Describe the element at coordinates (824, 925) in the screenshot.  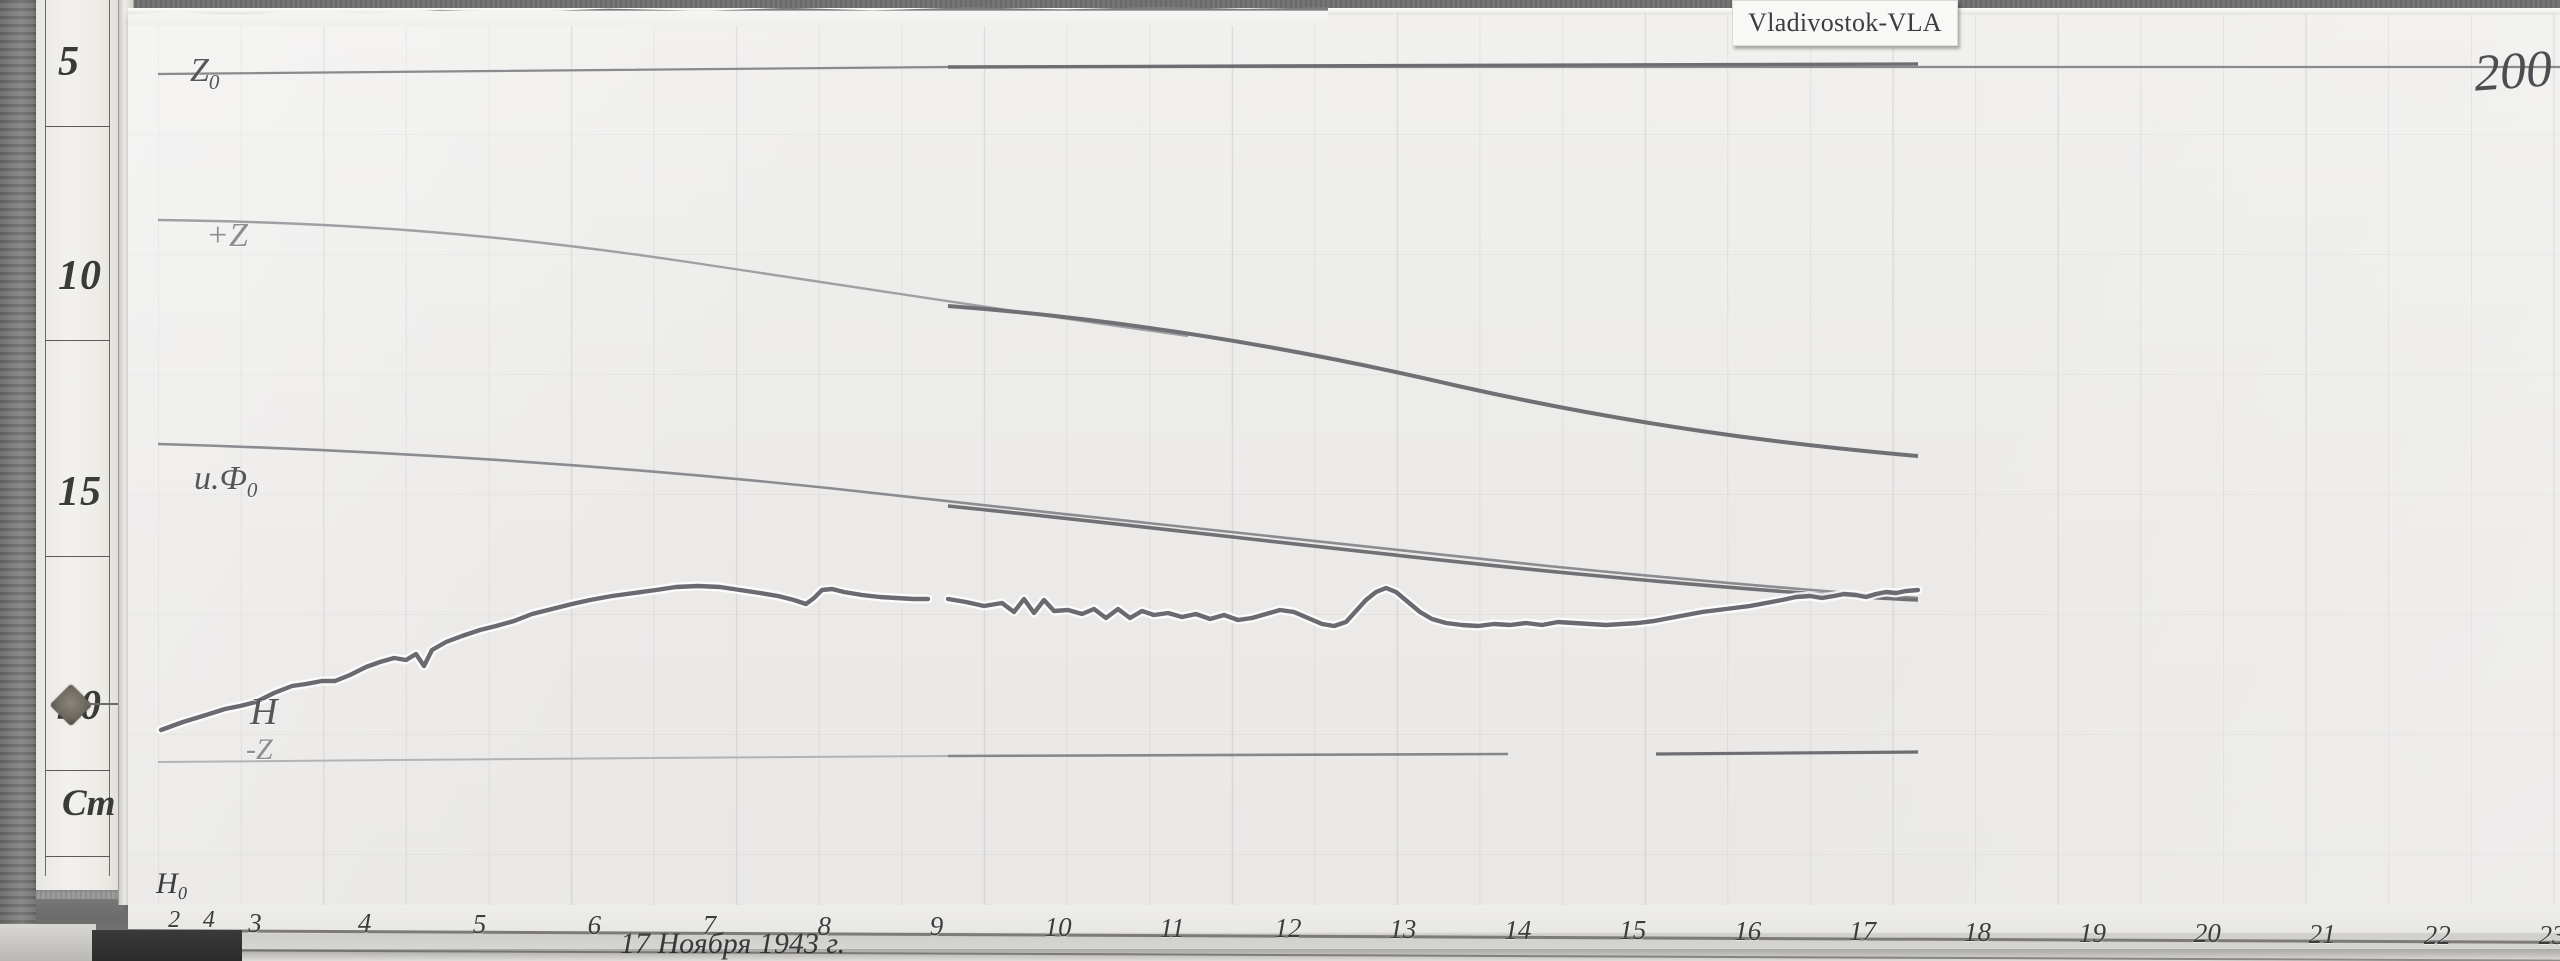
I see `time-tick-8: 8` at that location.